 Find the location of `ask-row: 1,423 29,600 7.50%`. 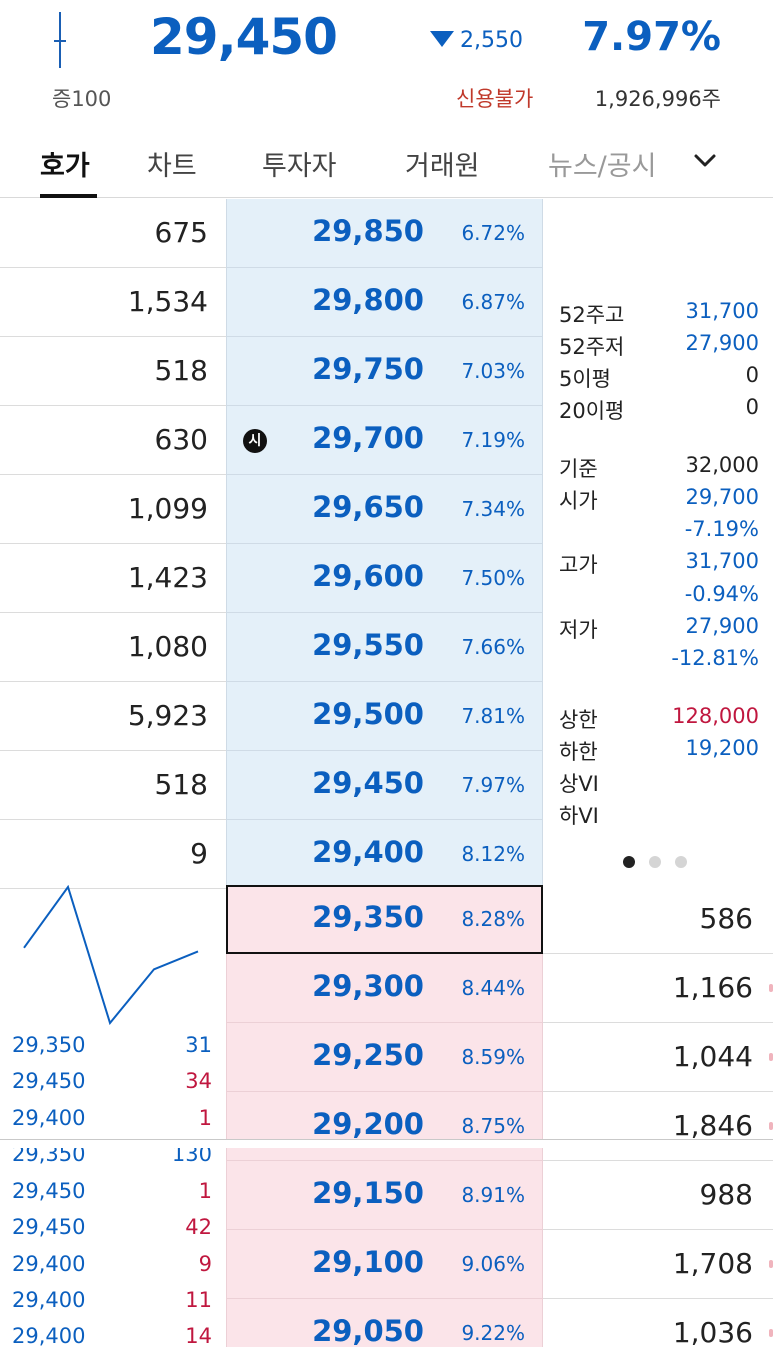

ask-row: 1,423 29,600 7.50% is located at coordinates (386, 578).